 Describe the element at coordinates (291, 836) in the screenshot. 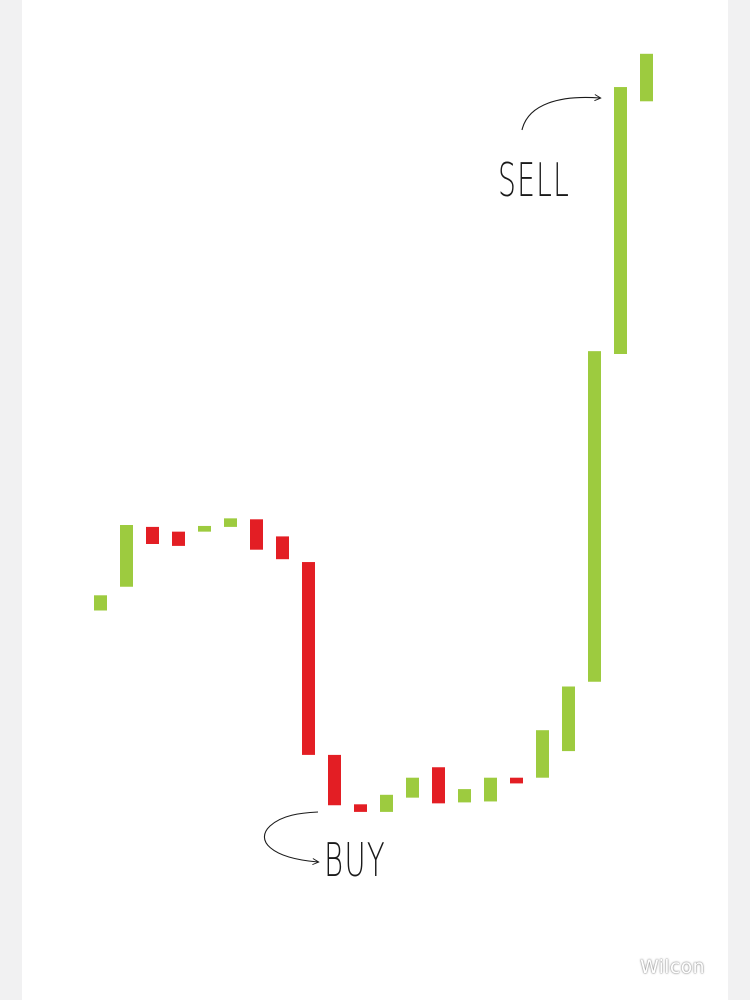

I see `buy-arrow` at that location.